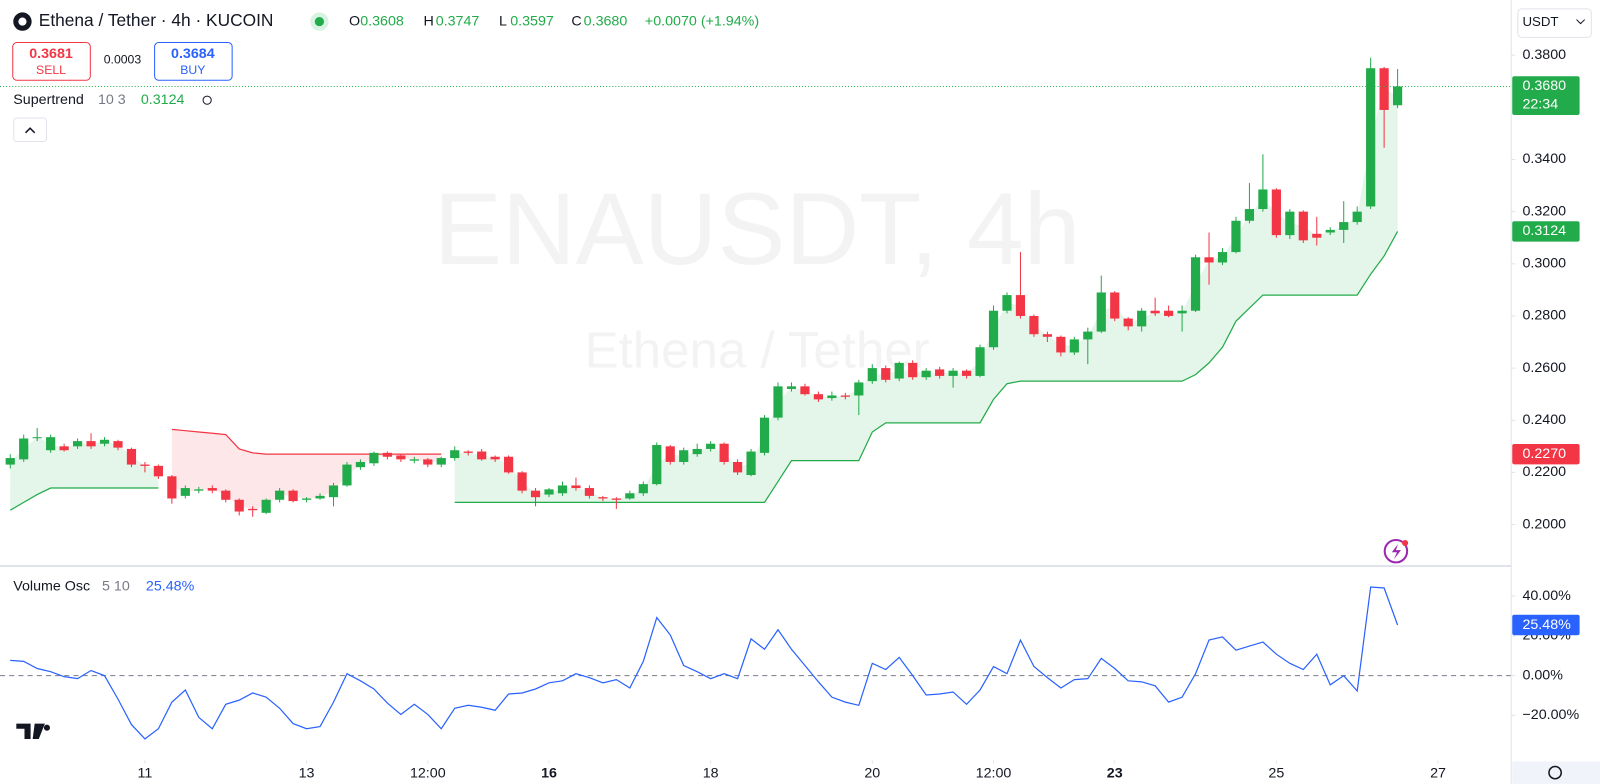  Describe the element at coordinates (170, 587) in the screenshot. I see `osc-value: 25.48%` at that location.